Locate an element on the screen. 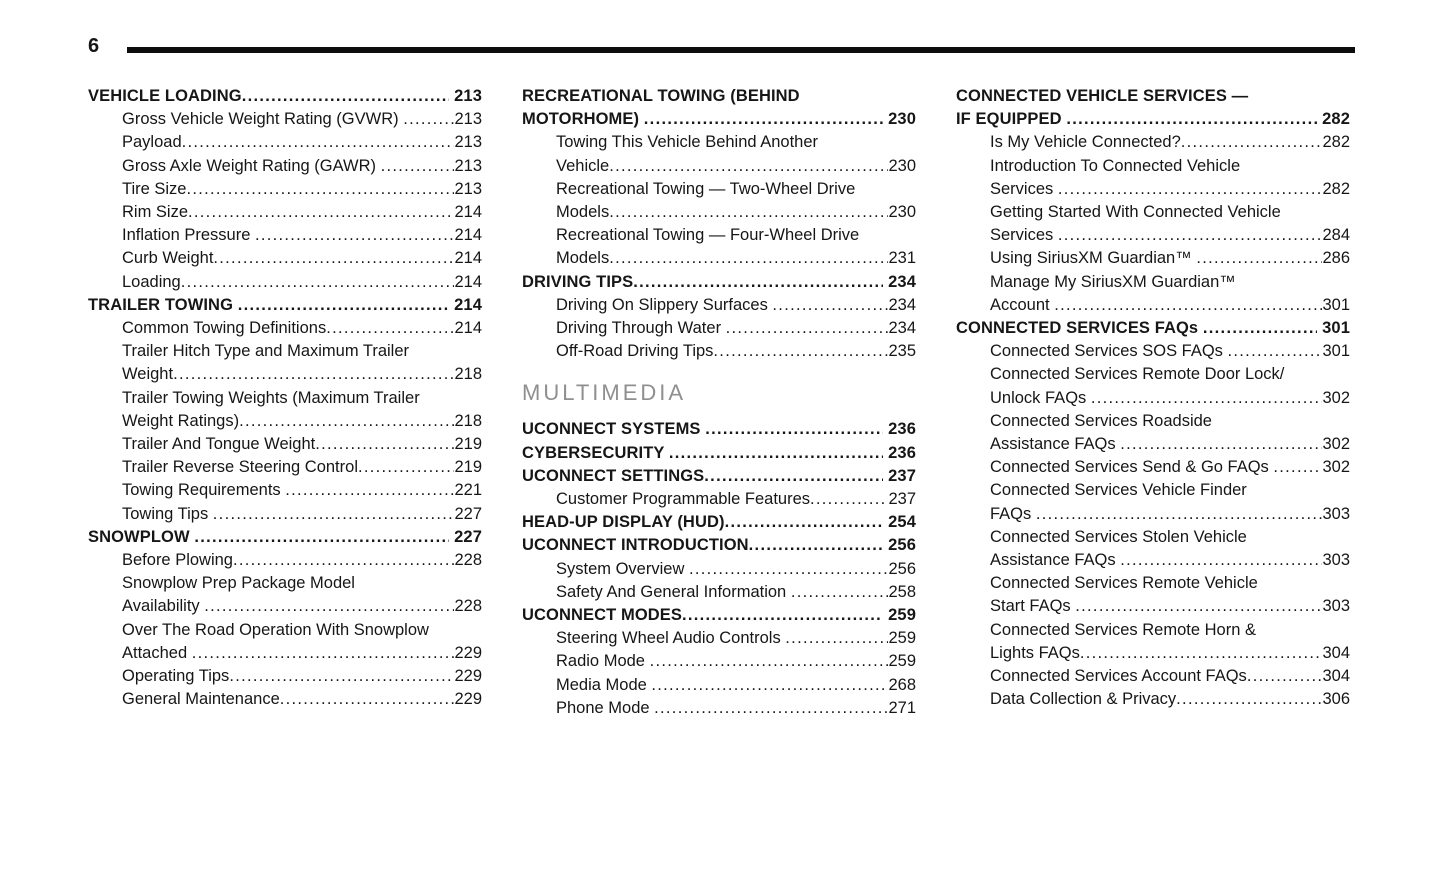 Image resolution: width=1445 pixels, height=874 pixels. page-ref: 304 is located at coordinates (1336, 676).